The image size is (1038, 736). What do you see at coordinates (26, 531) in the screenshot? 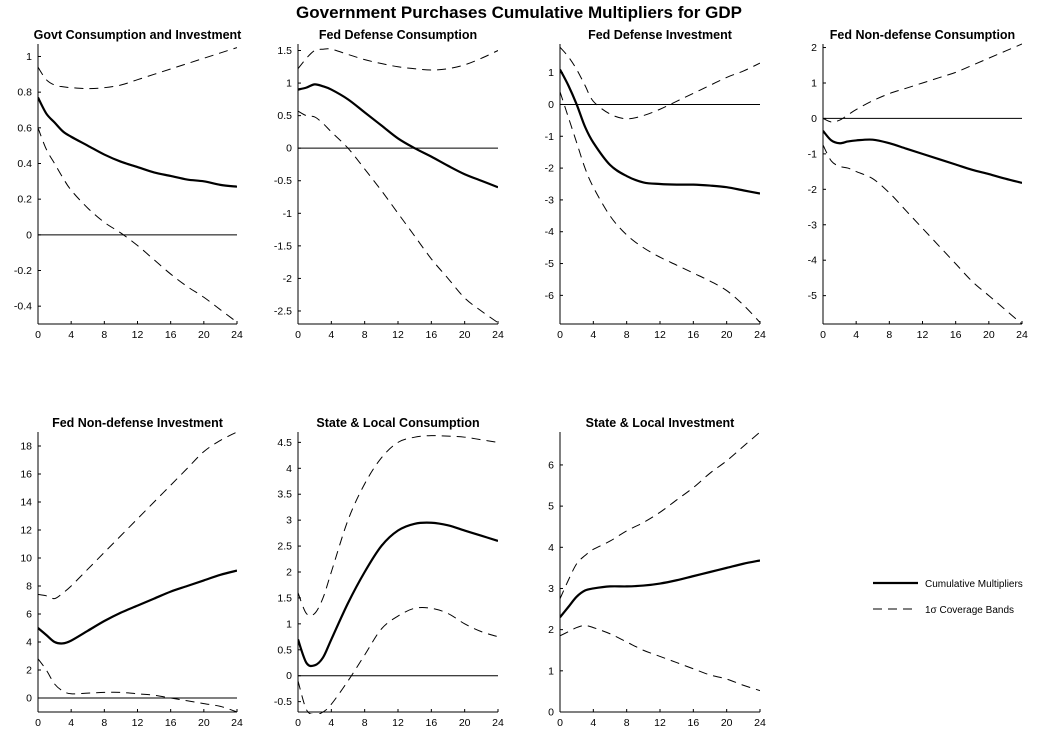
I see `y-tick-label: 12` at bounding box center [26, 531].